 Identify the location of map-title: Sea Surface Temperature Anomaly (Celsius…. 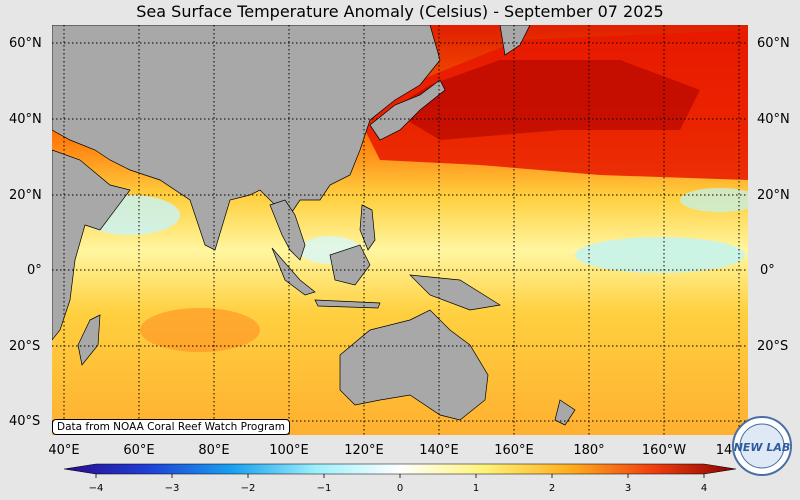
(400, 11).